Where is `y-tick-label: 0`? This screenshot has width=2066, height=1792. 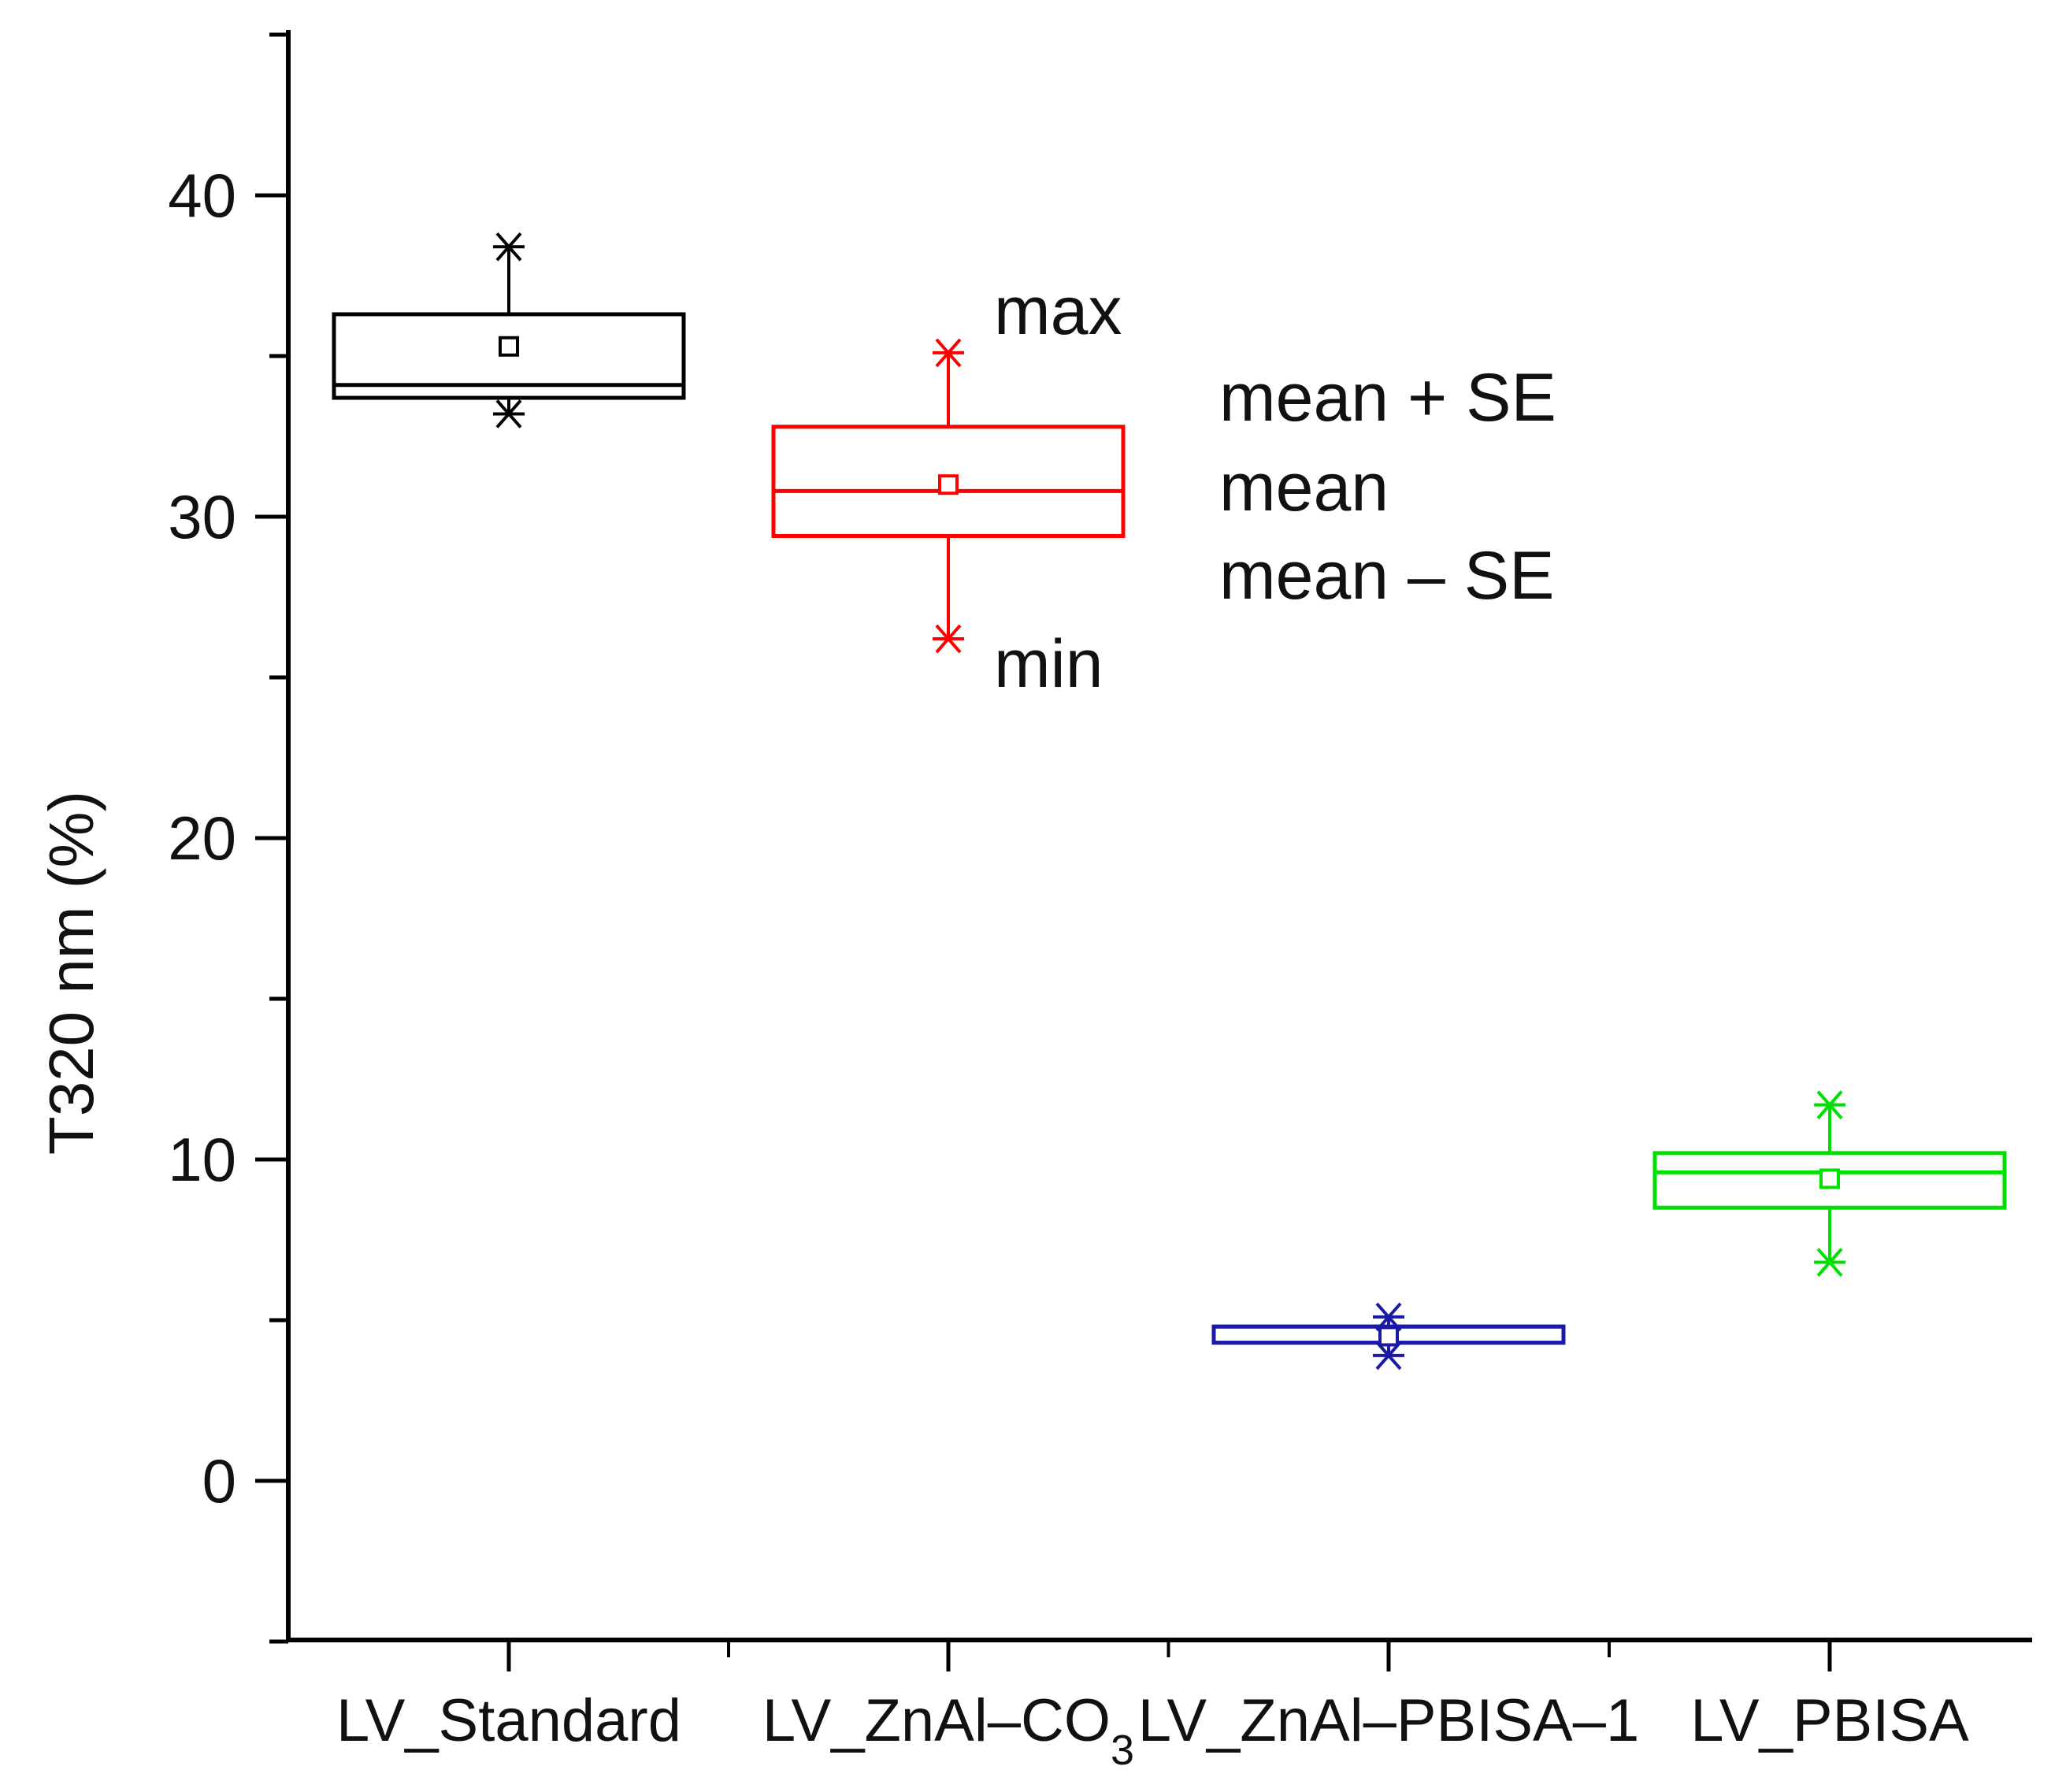 y-tick-label: 0 is located at coordinates (219, 1481).